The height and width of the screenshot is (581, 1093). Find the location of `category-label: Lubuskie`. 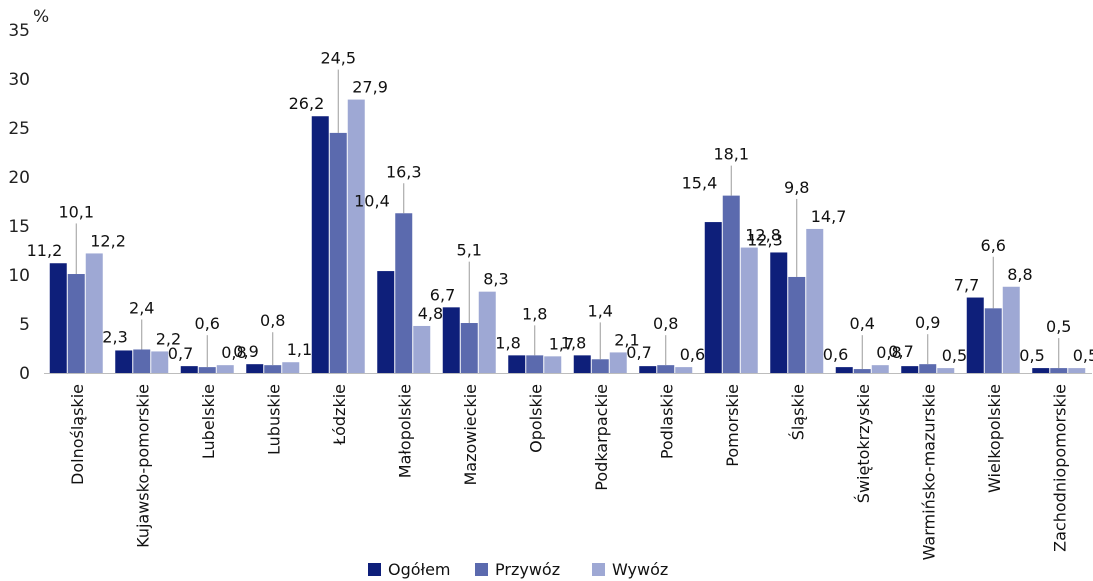

category-label: Lubuskie is located at coordinates (273, 419).